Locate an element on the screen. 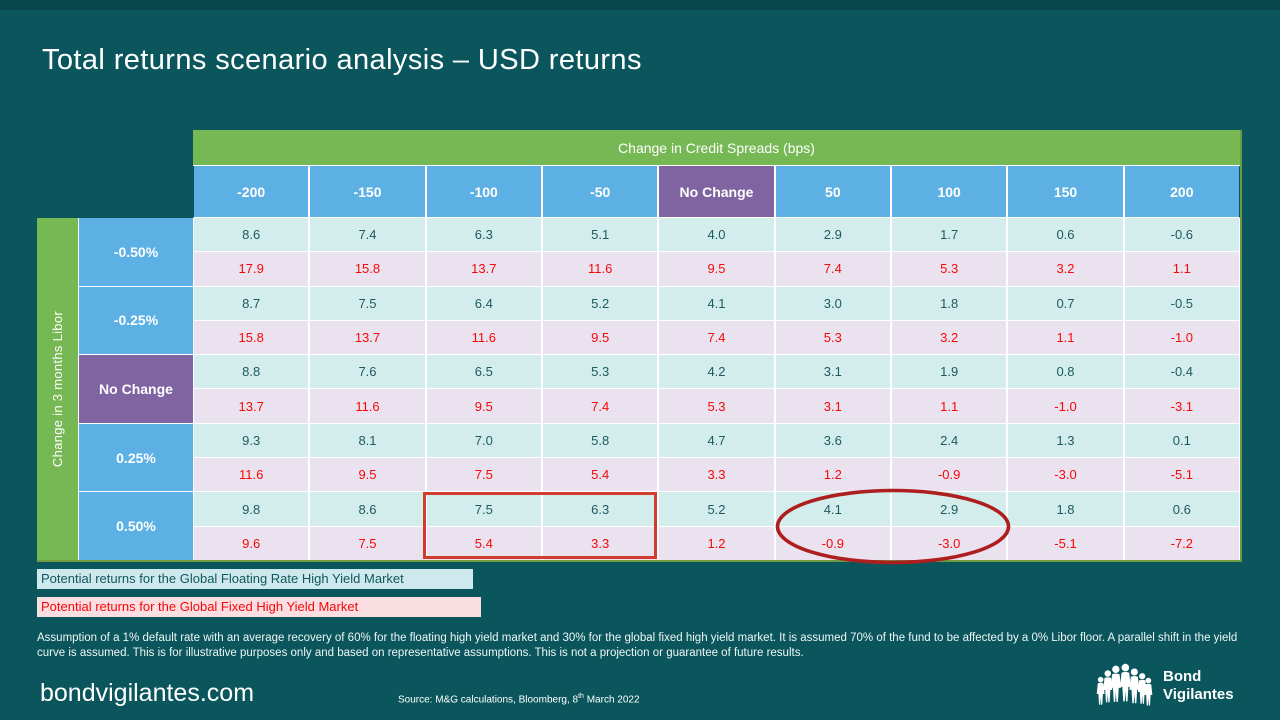  cell-fixed--0.25---100: 11.6 is located at coordinates (483, 337).